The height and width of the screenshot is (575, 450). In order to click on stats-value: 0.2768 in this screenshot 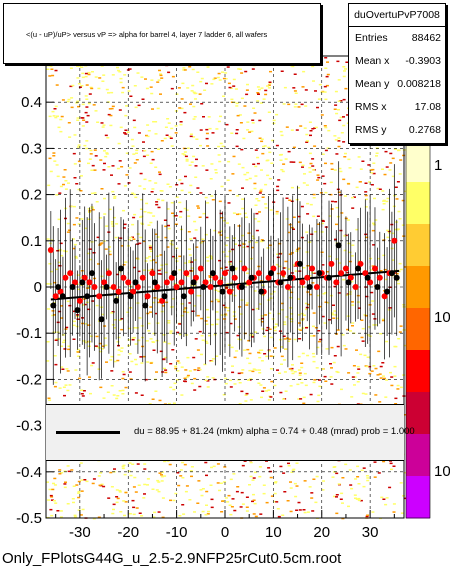, I will do `click(424, 130)`.